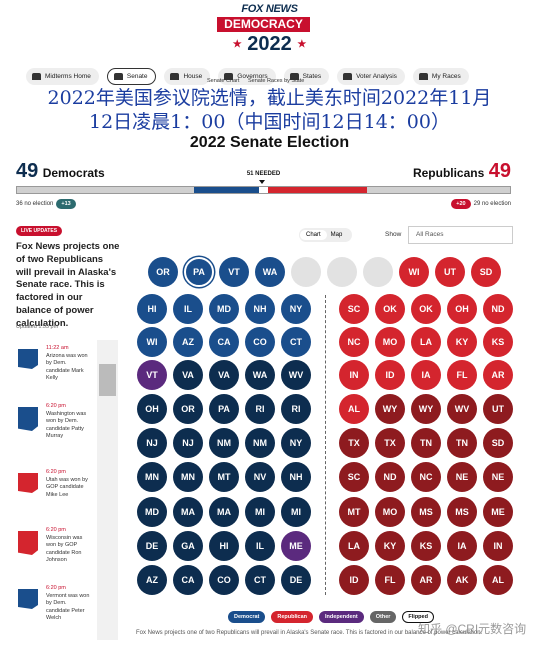  I want to click on seat: CT, so click(260, 580).